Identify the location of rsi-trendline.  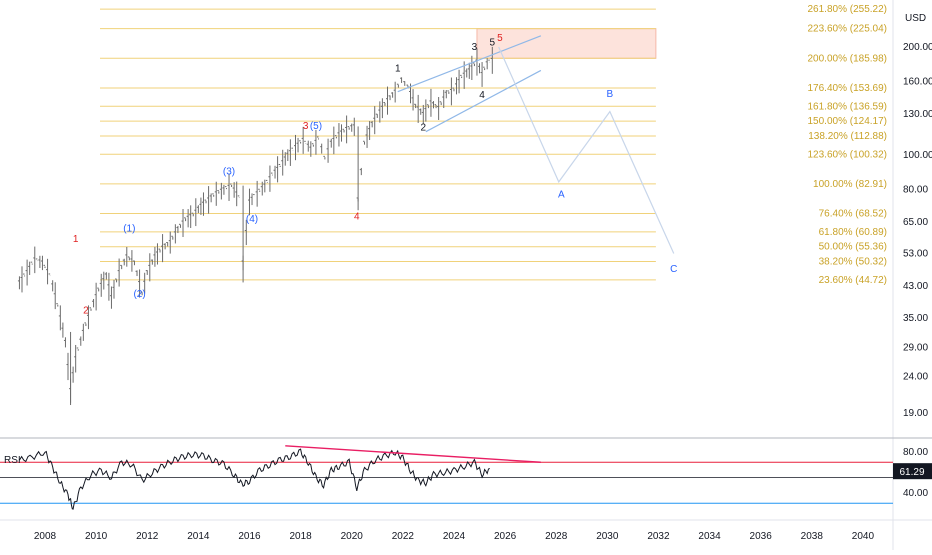
(413, 454).